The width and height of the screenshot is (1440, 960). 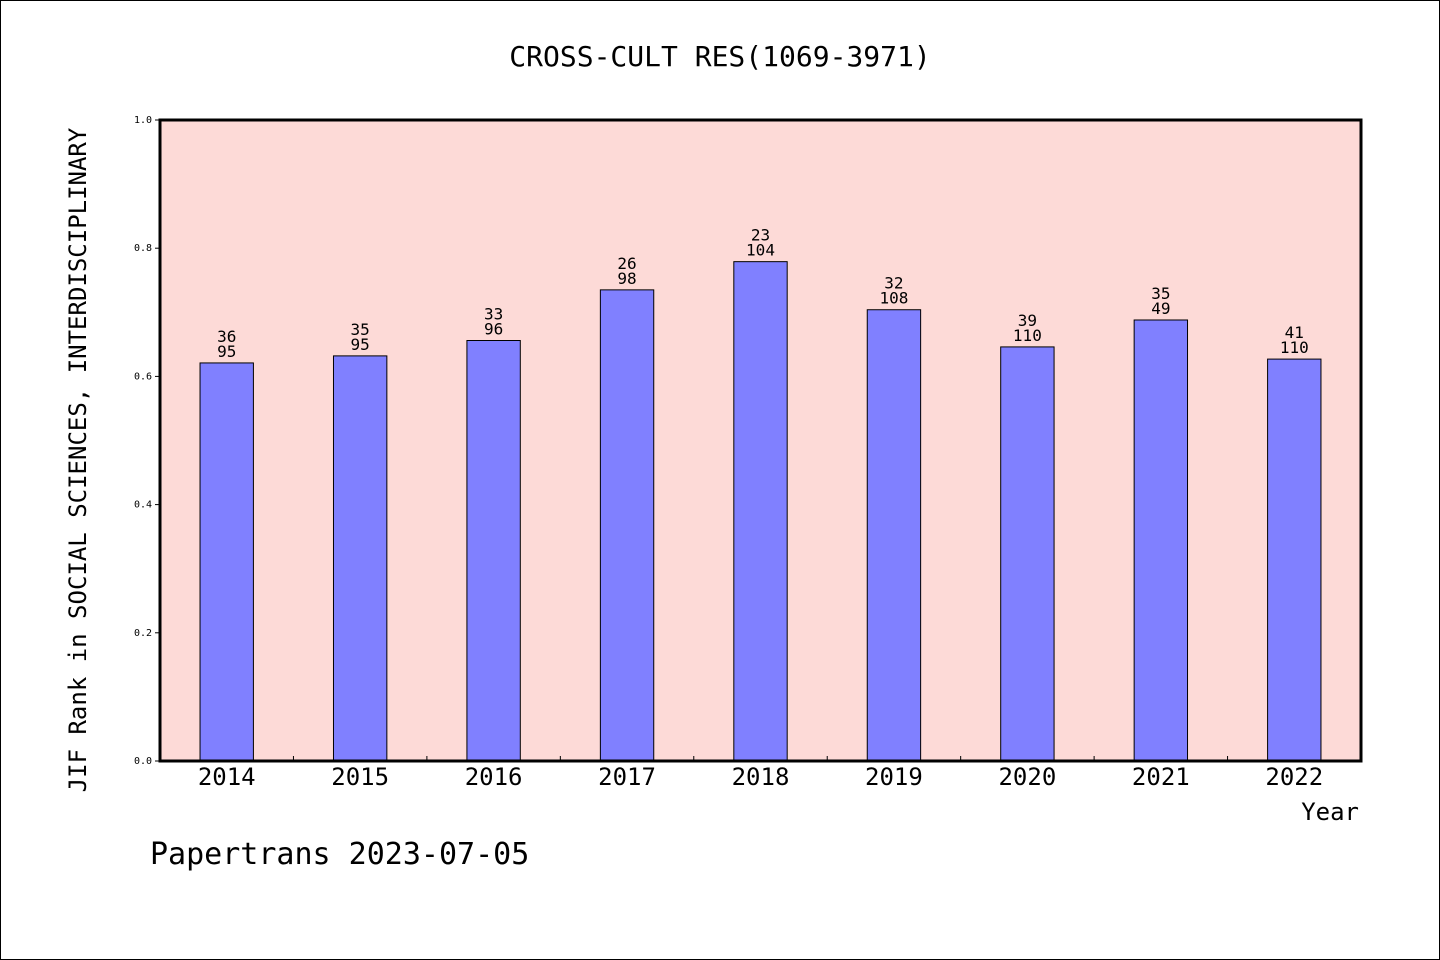 What do you see at coordinates (360, 777) in the screenshot?
I see `x-tick-label: 2015` at bounding box center [360, 777].